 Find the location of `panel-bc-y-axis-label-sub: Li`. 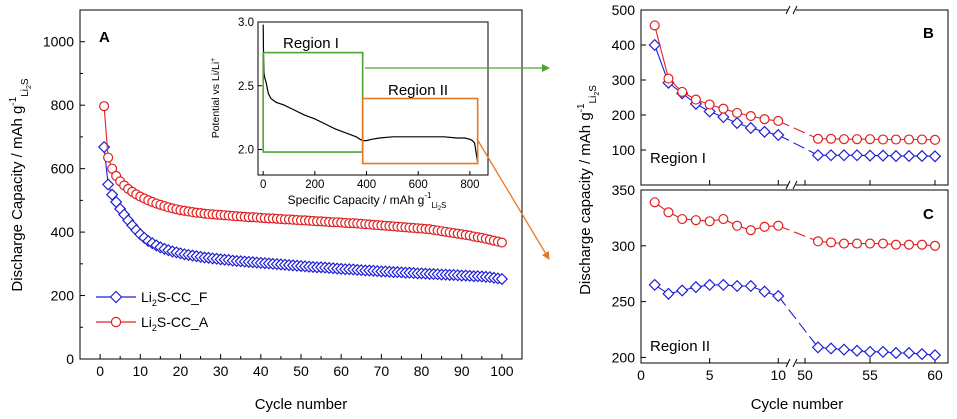

panel-bc-y-axis-label-sub: Li is located at coordinates (593, 100).